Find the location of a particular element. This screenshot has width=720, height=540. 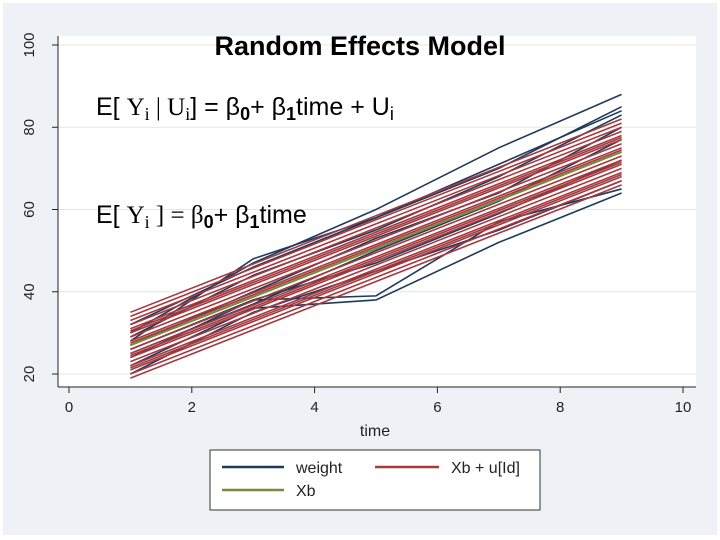

y-tick-label-100: 100 is located at coordinates (29, 44).